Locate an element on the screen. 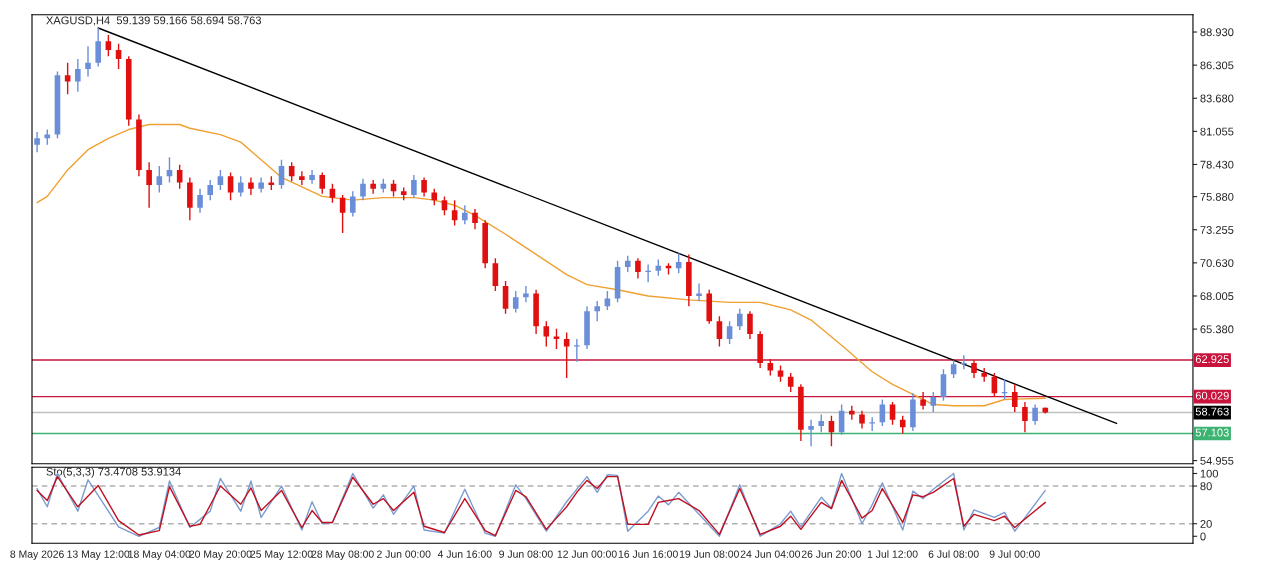 The image size is (1280, 567). x-tick-label: 6 Jul 08:00 is located at coordinates (953, 554).